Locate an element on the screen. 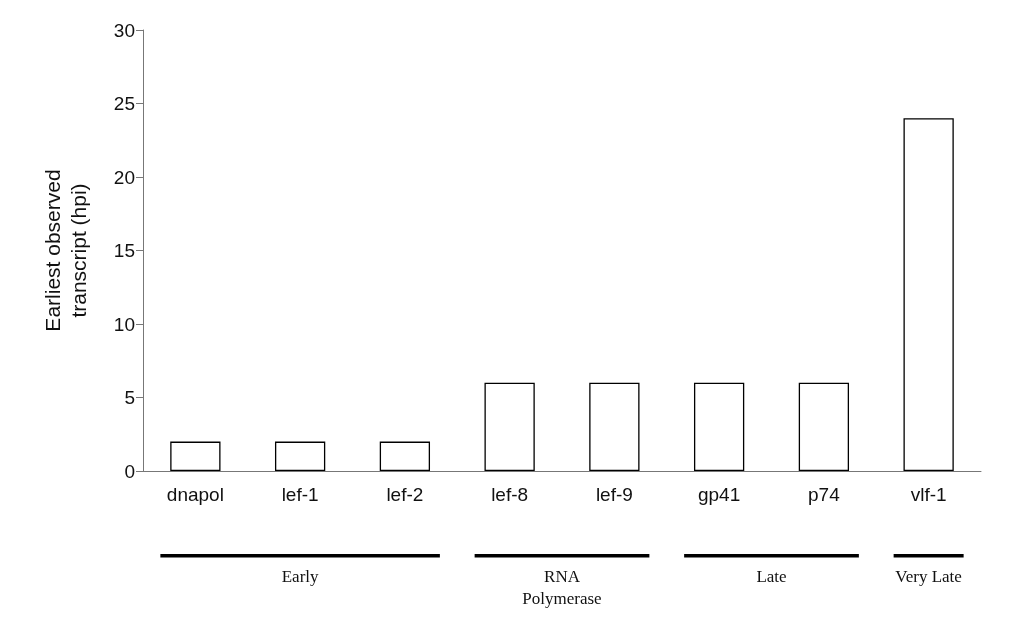  y-tick-label: 10 is located at coordinates (124, 324).